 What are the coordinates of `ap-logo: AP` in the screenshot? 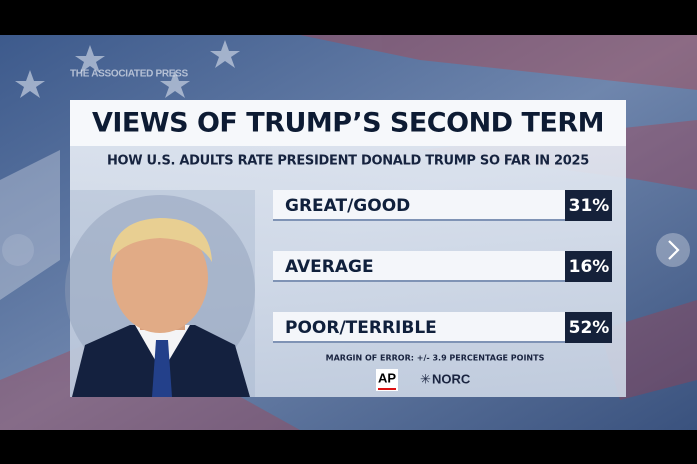 It's located at (387, 377).